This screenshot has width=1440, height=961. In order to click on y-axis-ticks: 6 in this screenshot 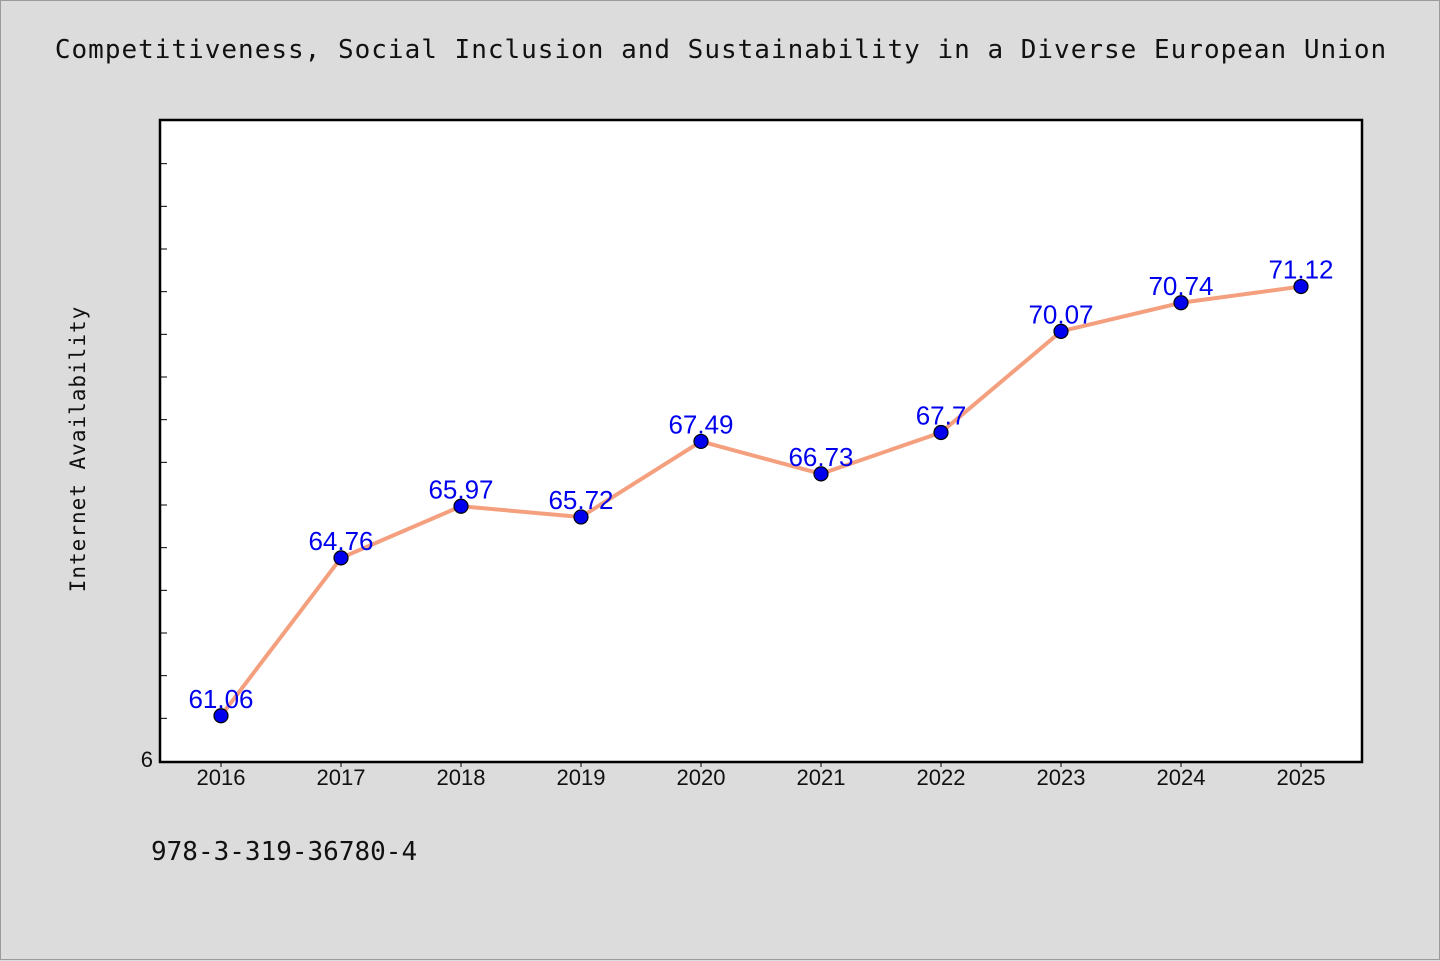, I will do `click(154, 467)`.